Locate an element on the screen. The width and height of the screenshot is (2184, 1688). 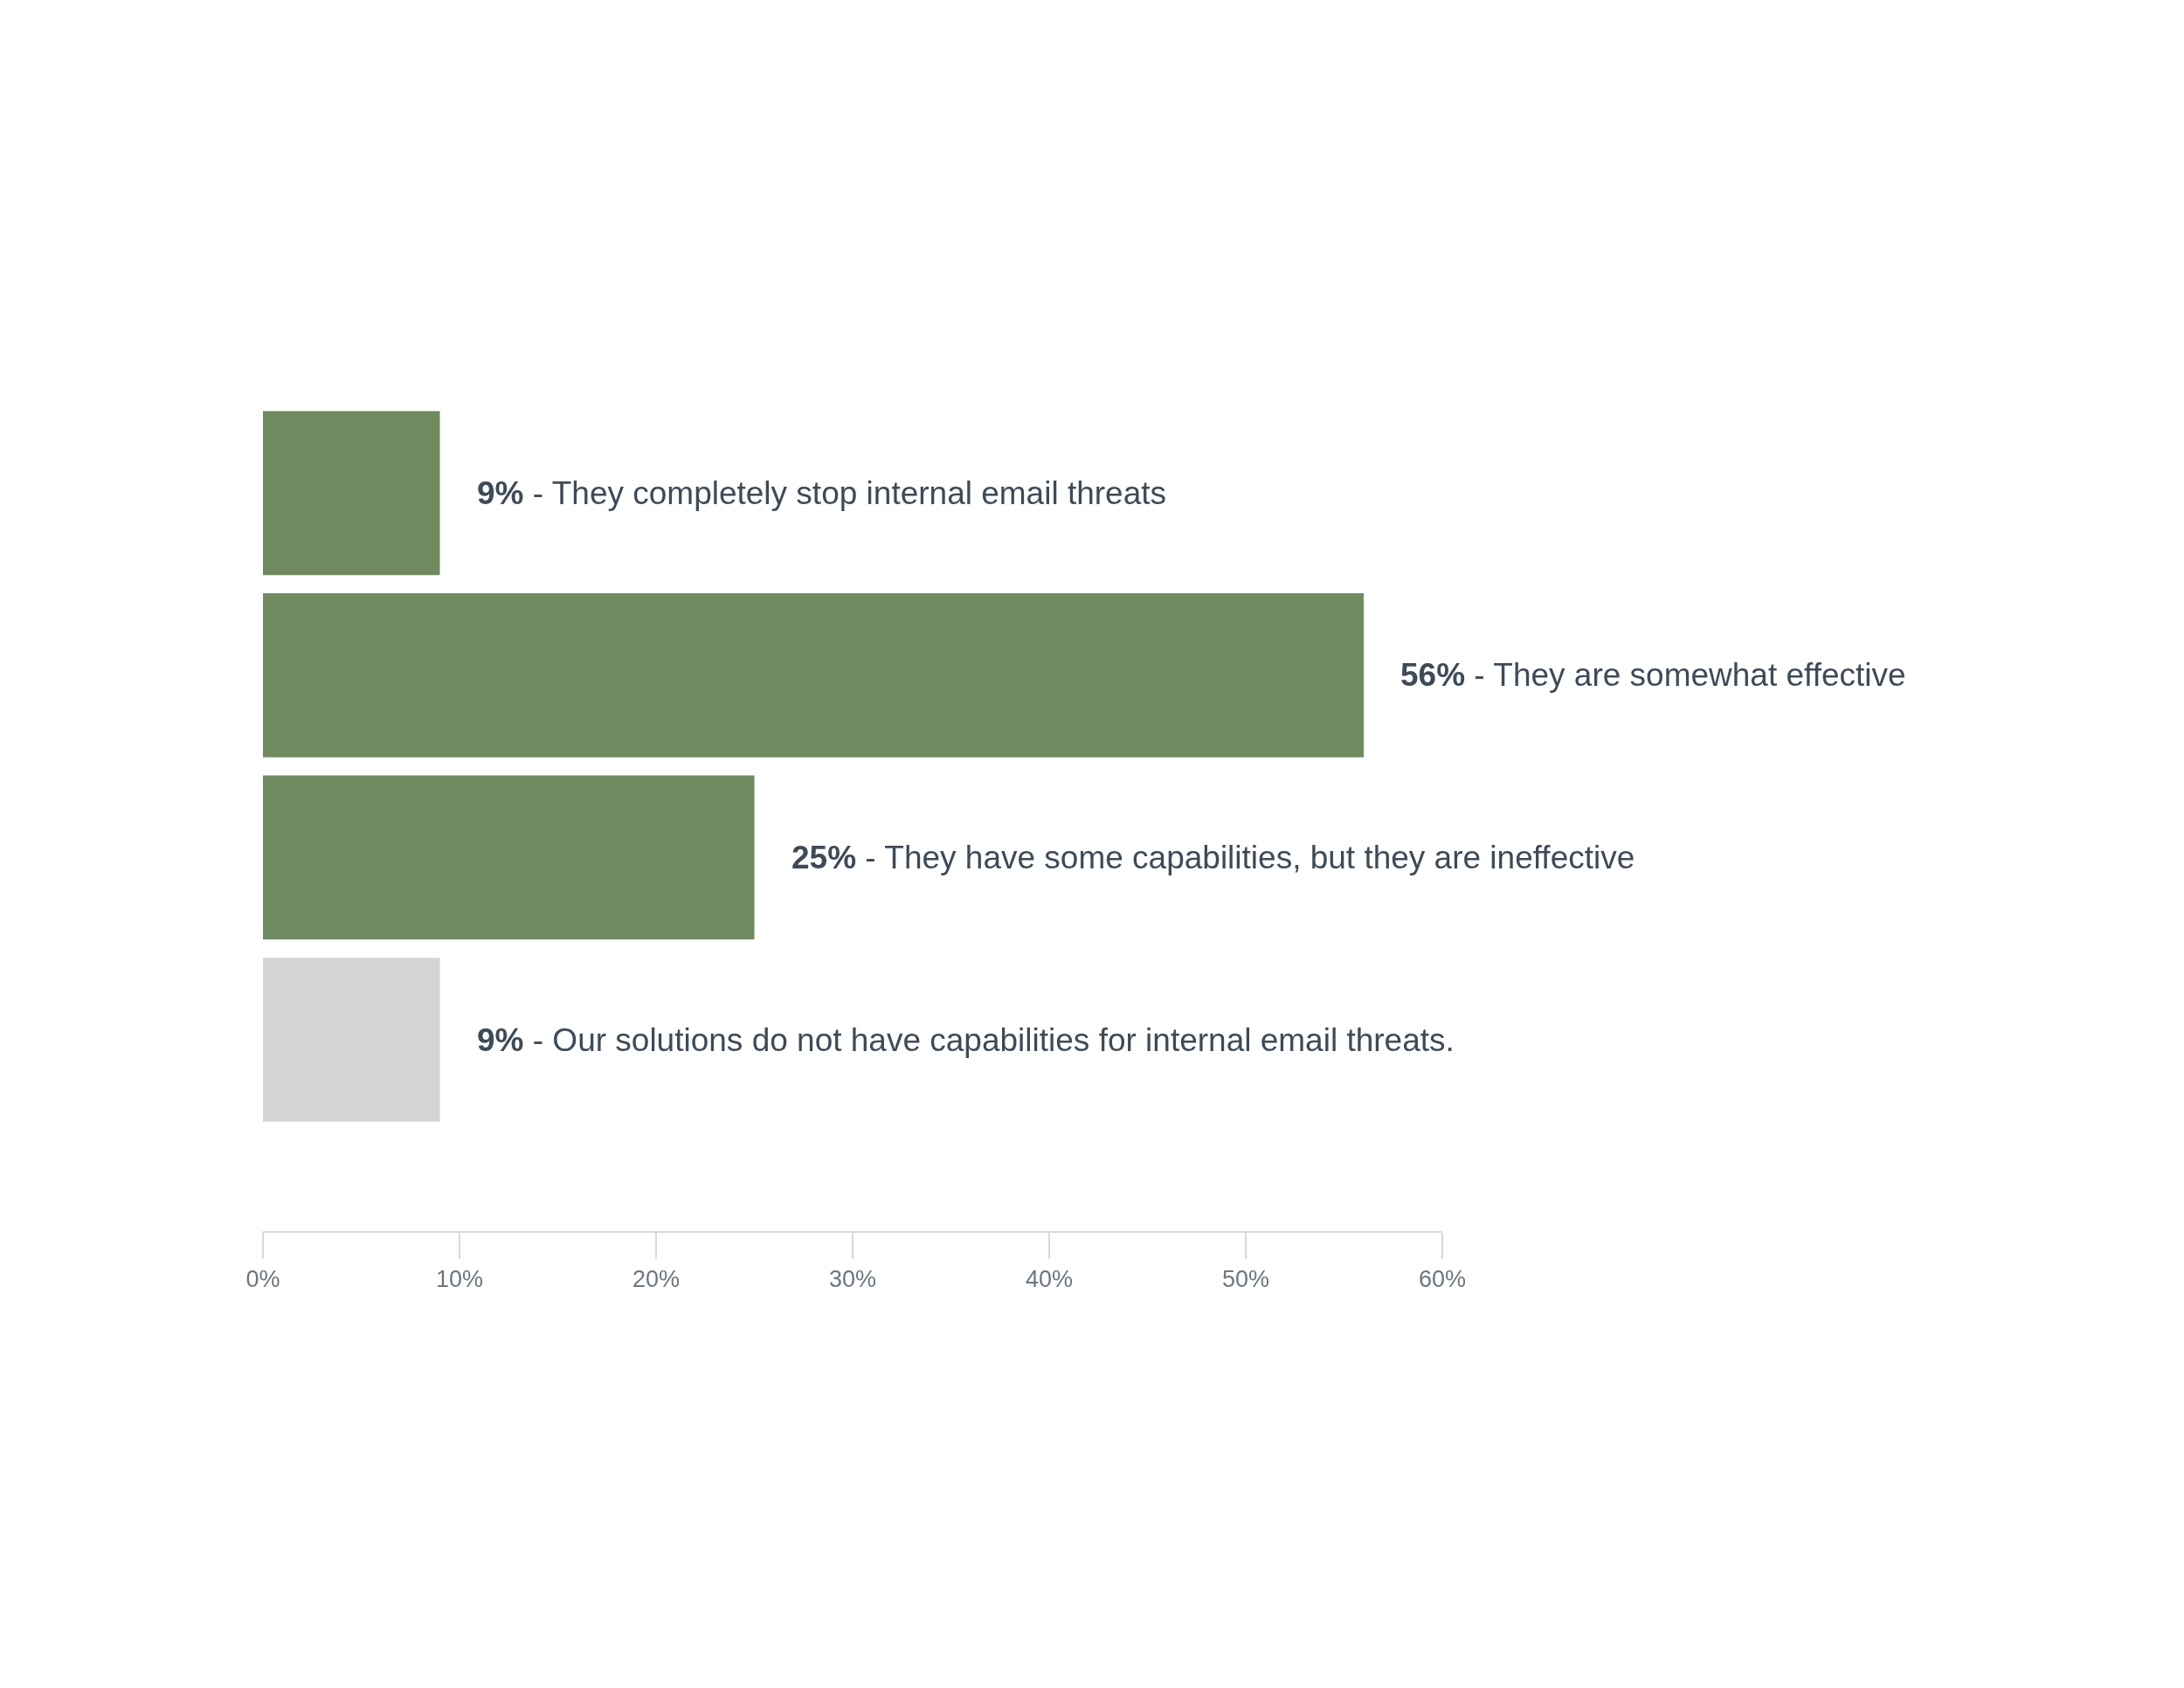
data-label: 56% - They are somewhat effective is located at coordinates (1653, 675).